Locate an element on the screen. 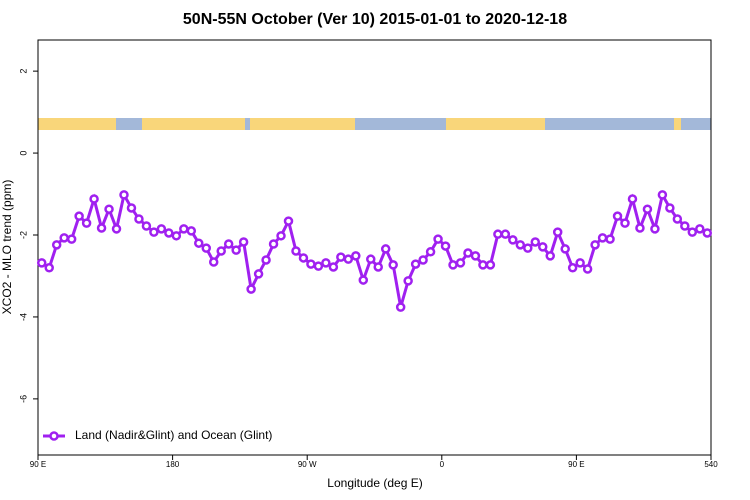  y-tick-label: -6 is located at coordinates (23, 399).